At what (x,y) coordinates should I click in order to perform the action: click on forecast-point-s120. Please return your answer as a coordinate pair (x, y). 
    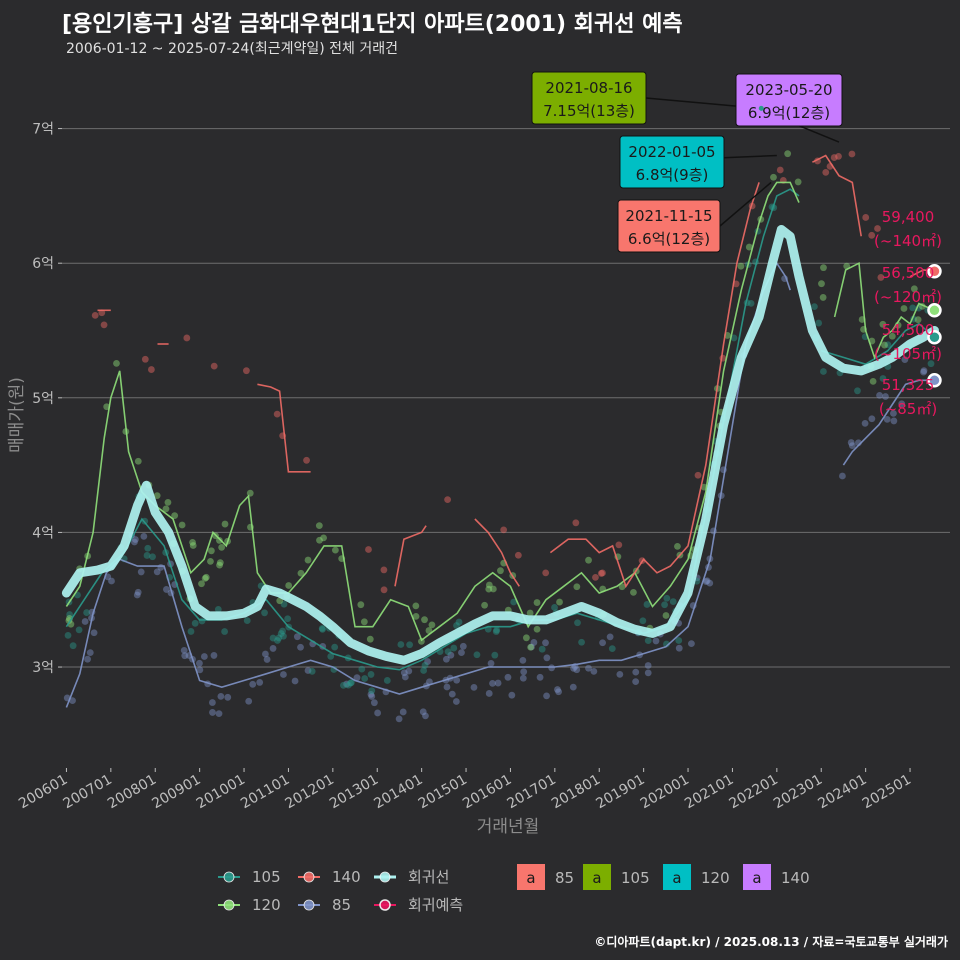
    Looking at the image, I should click on (934, 310).